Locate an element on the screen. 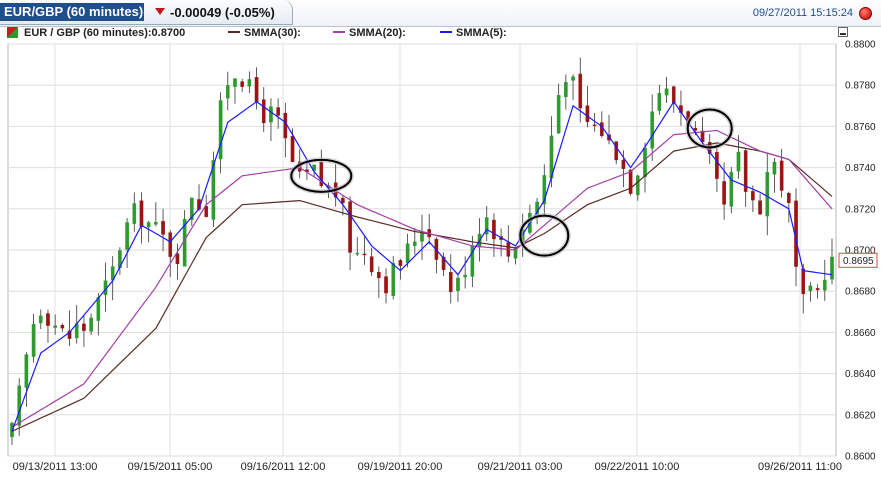 The width and height of the screenshot is (881, 480). y-tick-label: 0.8640 is located at coordinates (860, 374).